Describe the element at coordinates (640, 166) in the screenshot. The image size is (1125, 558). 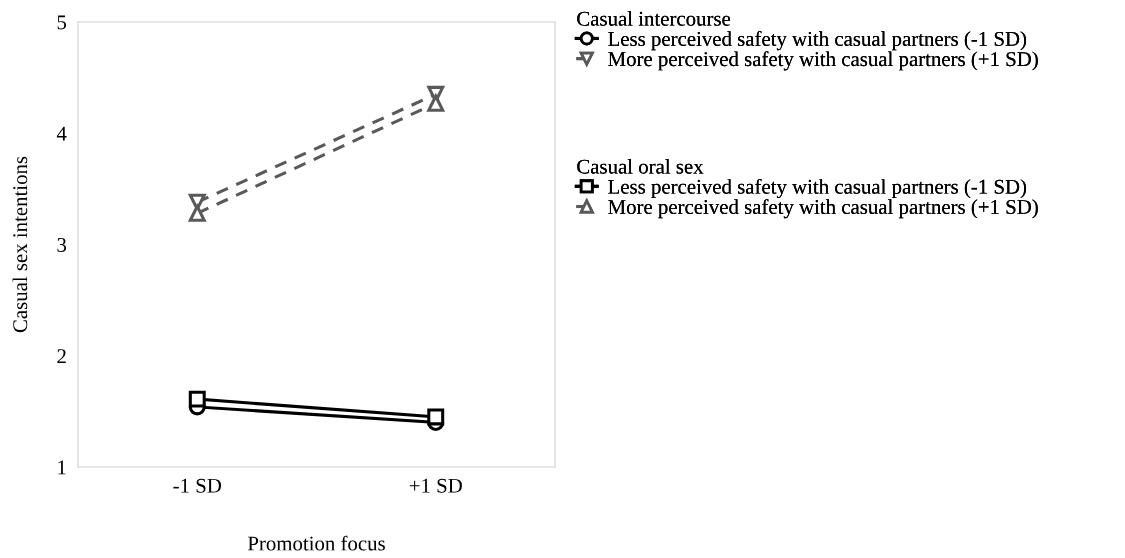
I see `text: Casual oral sex` at that location.